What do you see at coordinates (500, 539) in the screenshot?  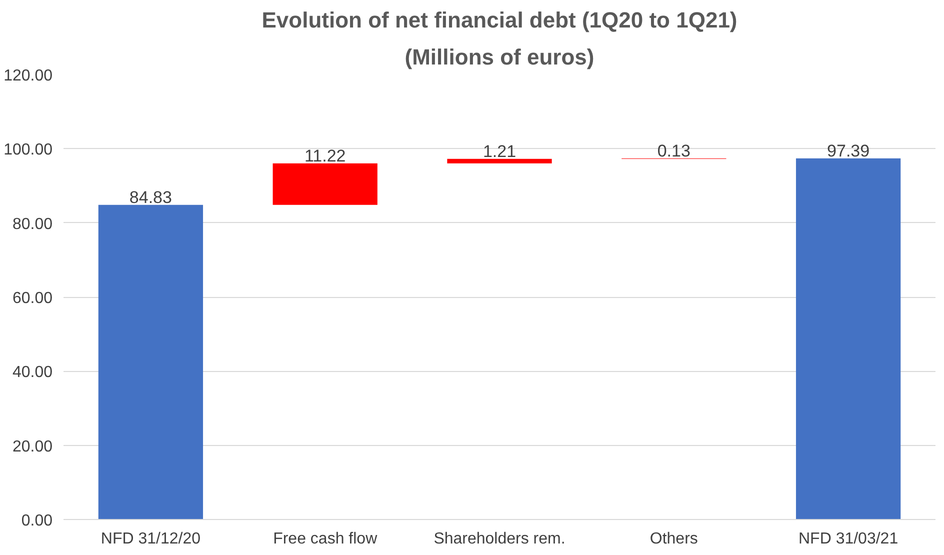 I see `x-tick-label: Shareholders rem.` at bounding box center [500, 539].